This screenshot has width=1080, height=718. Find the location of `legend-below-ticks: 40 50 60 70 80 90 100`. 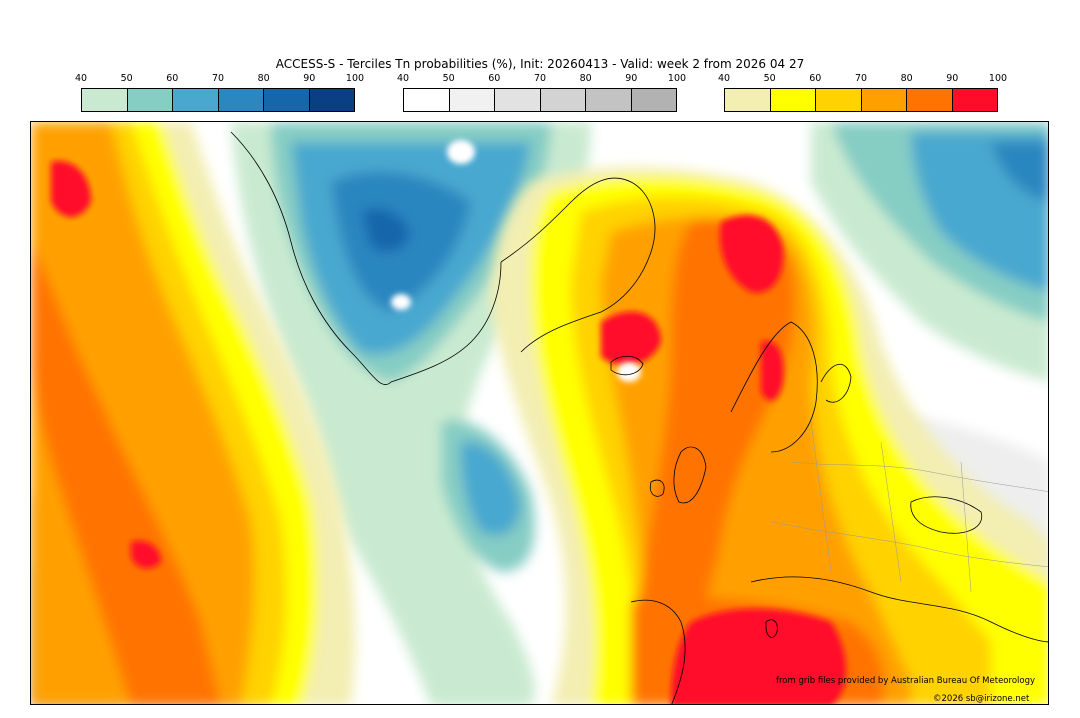

legend-below-ticks: 40 50 60 70 80 90 100 is located at coordinates (219, 79).